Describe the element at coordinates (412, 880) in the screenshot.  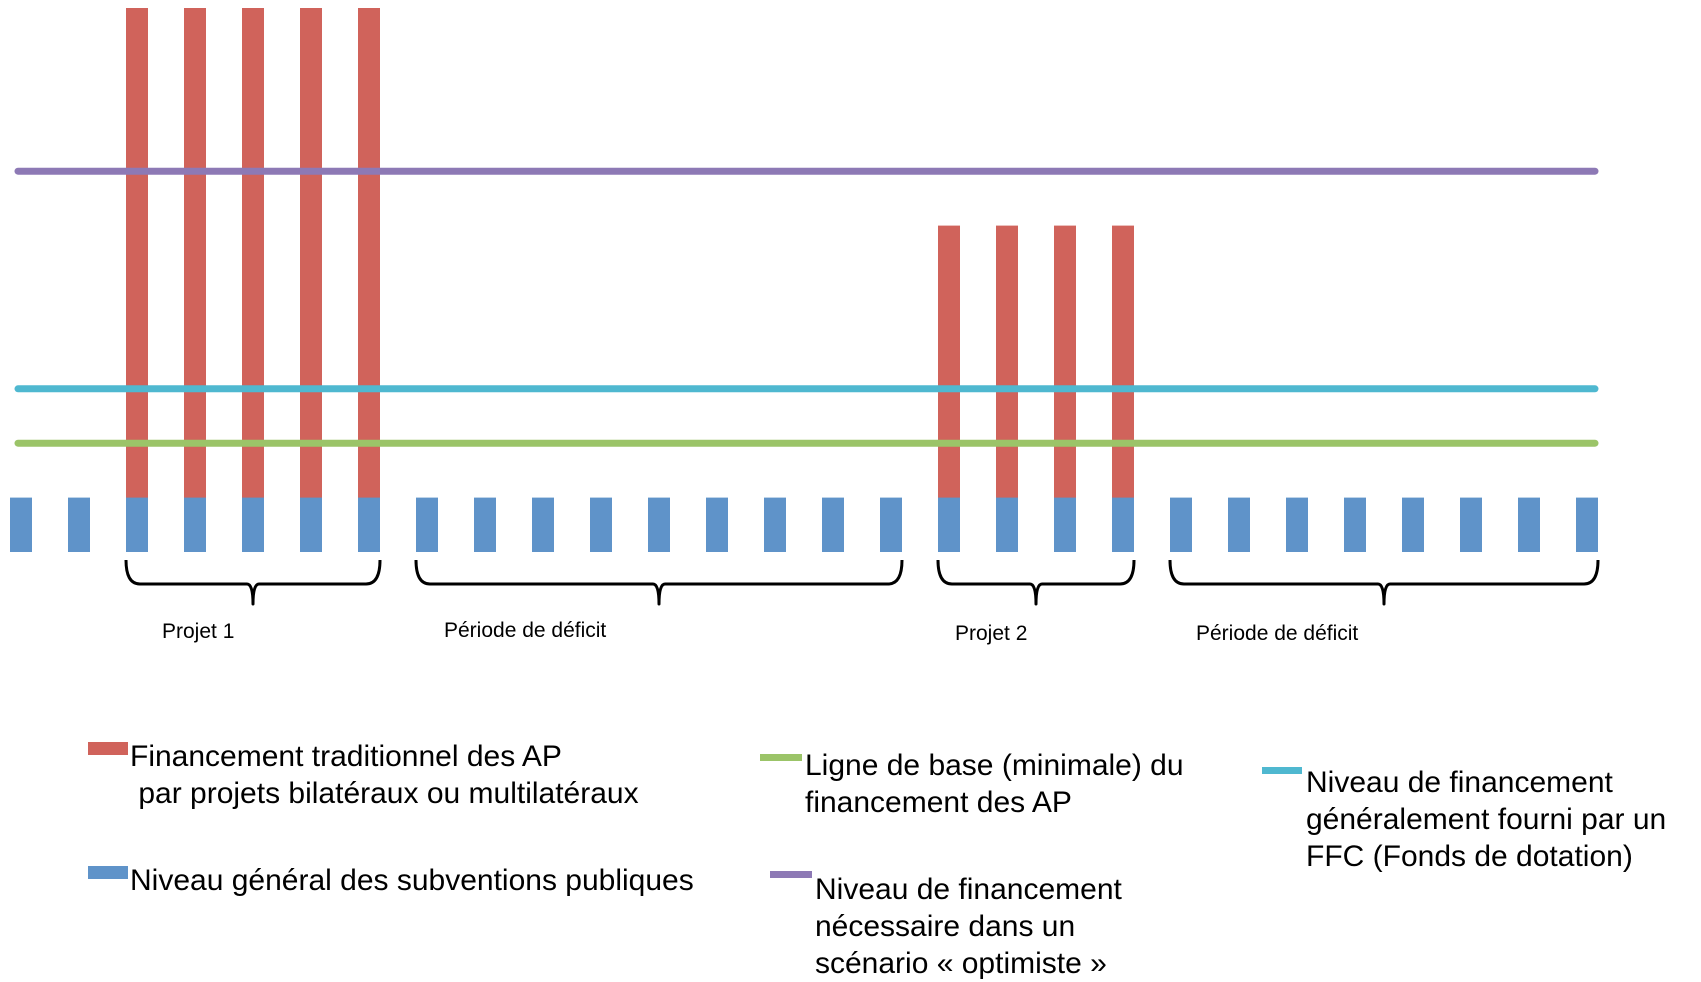
I see `legend-label-blue: Niveau général des subventions publiques` at that location.